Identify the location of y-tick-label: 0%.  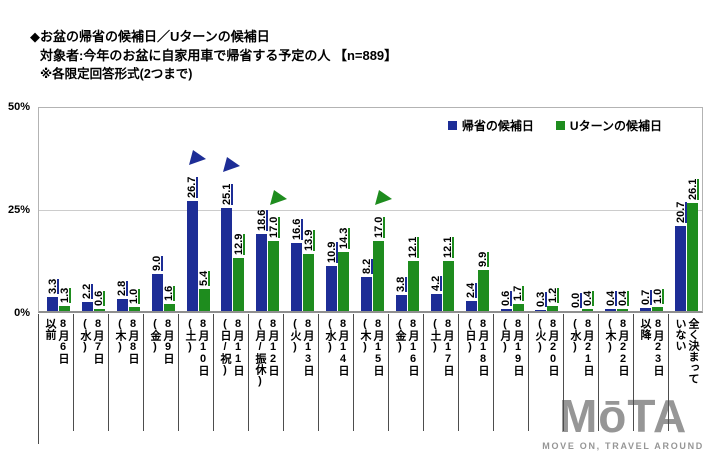
(22, 313).